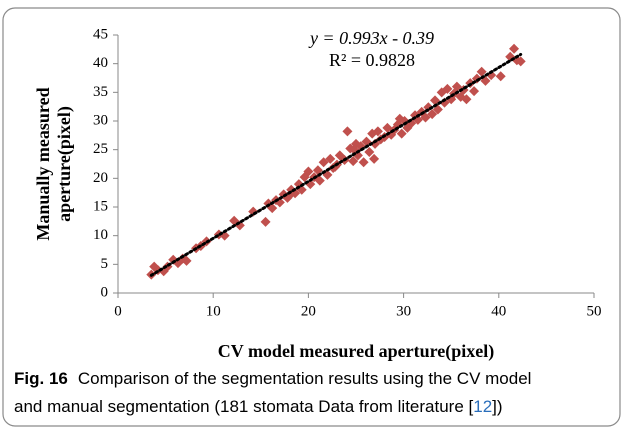 The width and height of the screenshot is (625, 438). I want to click on x-tick-label: 50, so click(594, 311).